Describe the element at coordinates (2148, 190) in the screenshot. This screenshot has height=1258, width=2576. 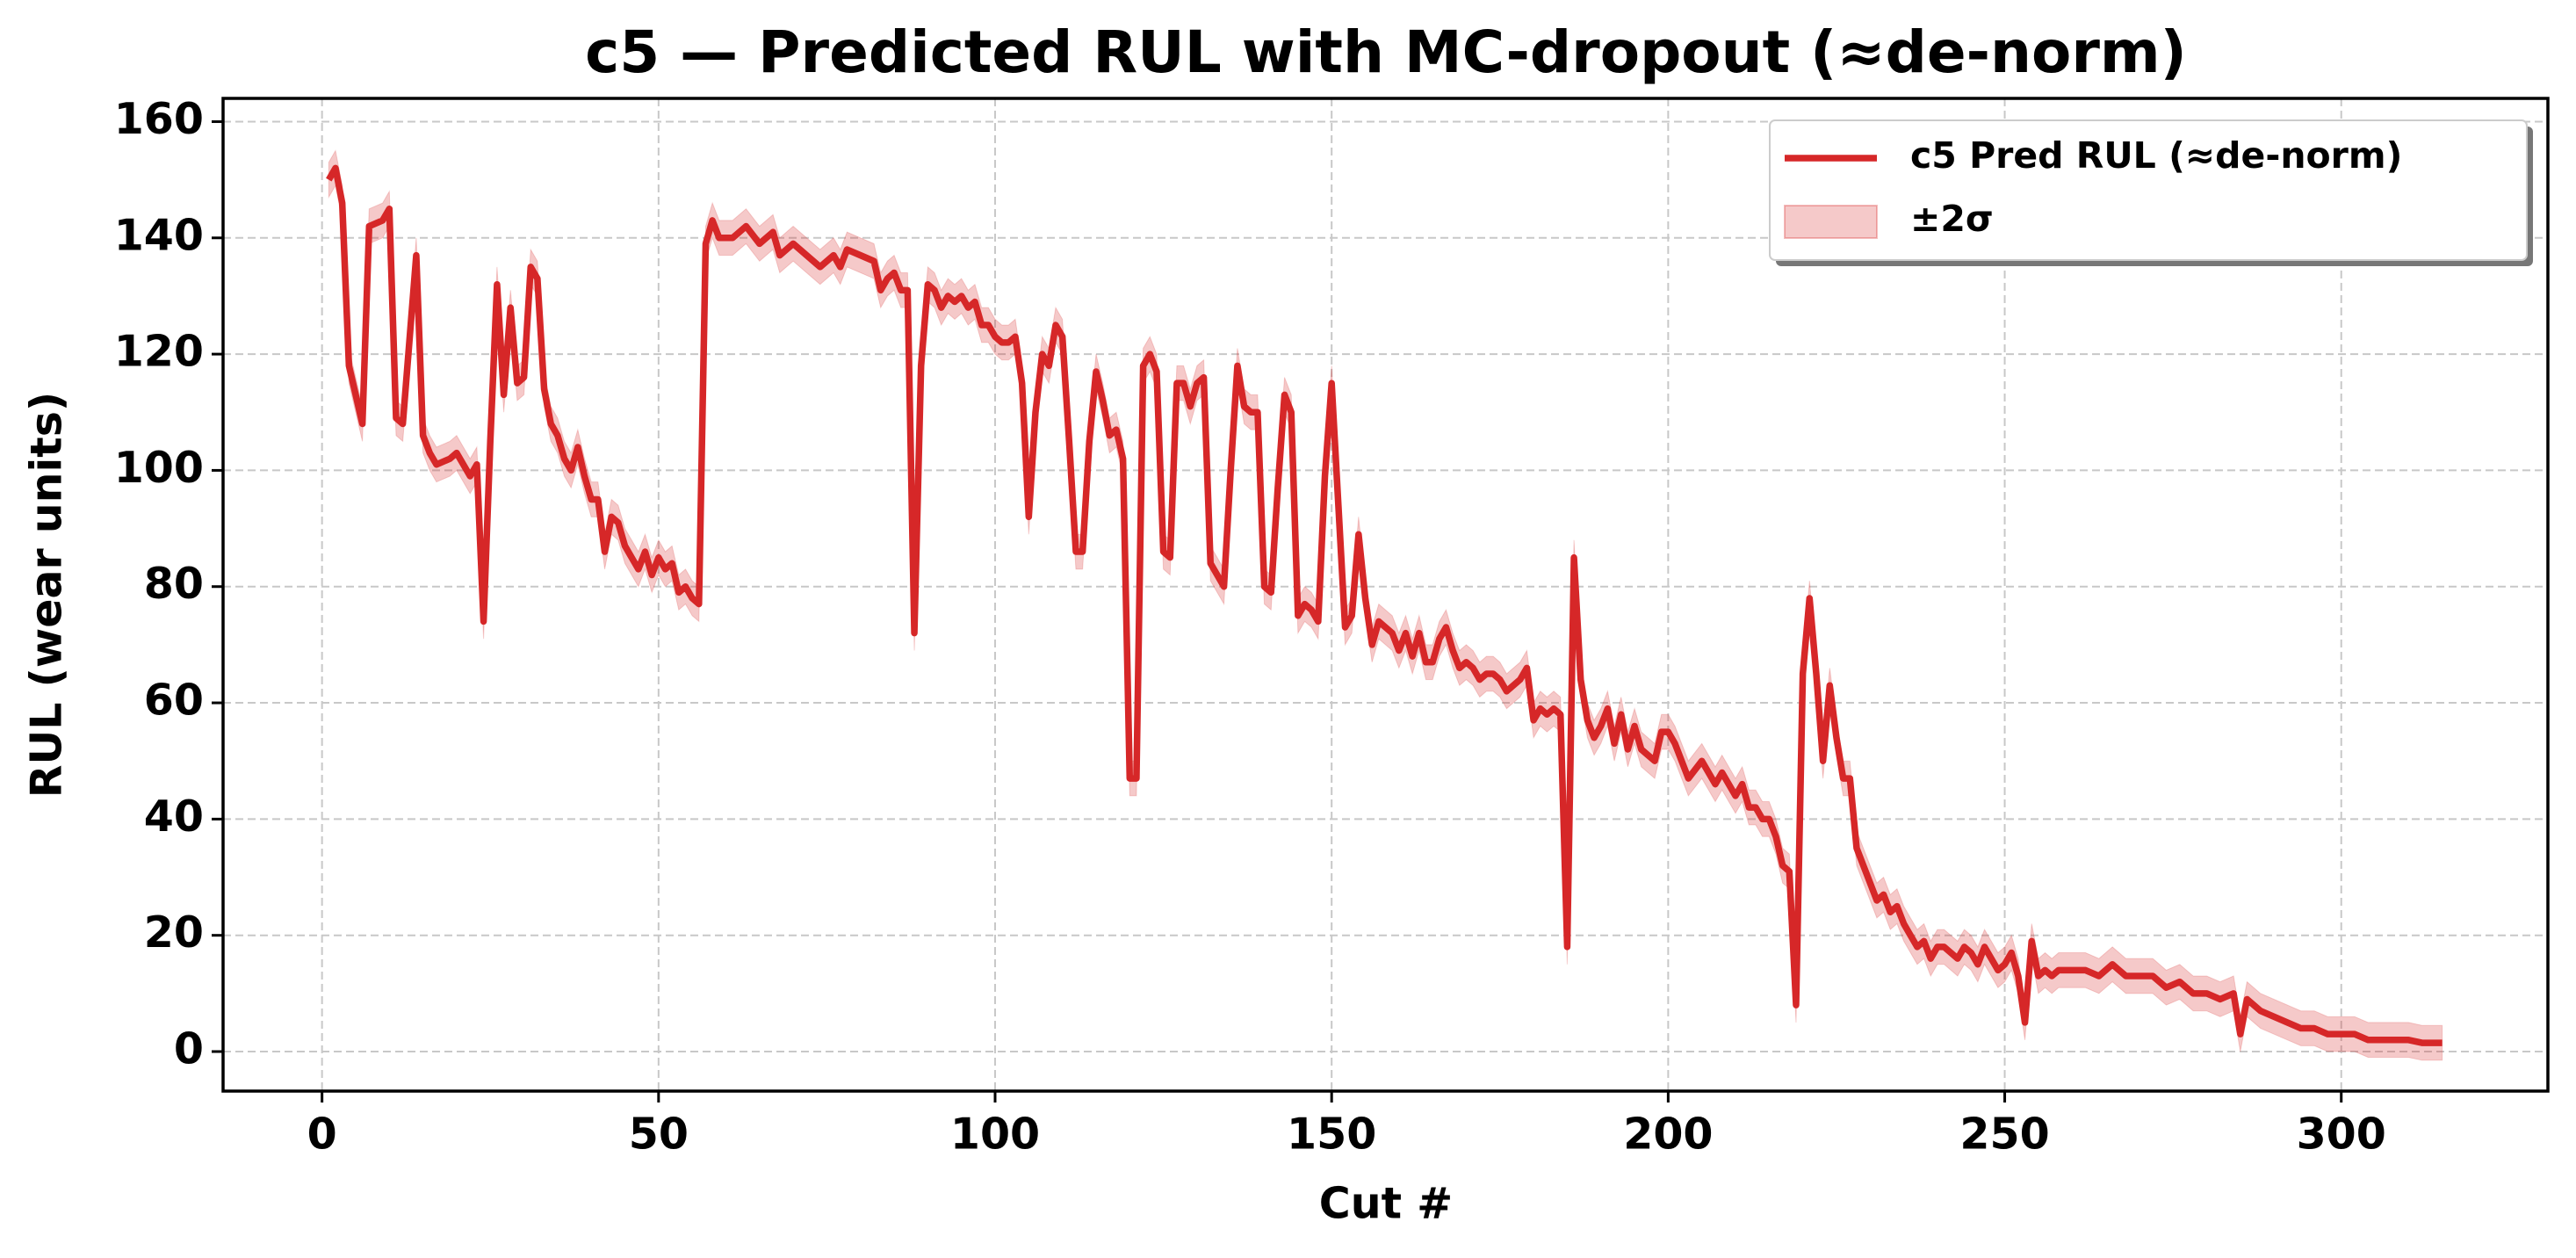
I see `legend-box` at that location.